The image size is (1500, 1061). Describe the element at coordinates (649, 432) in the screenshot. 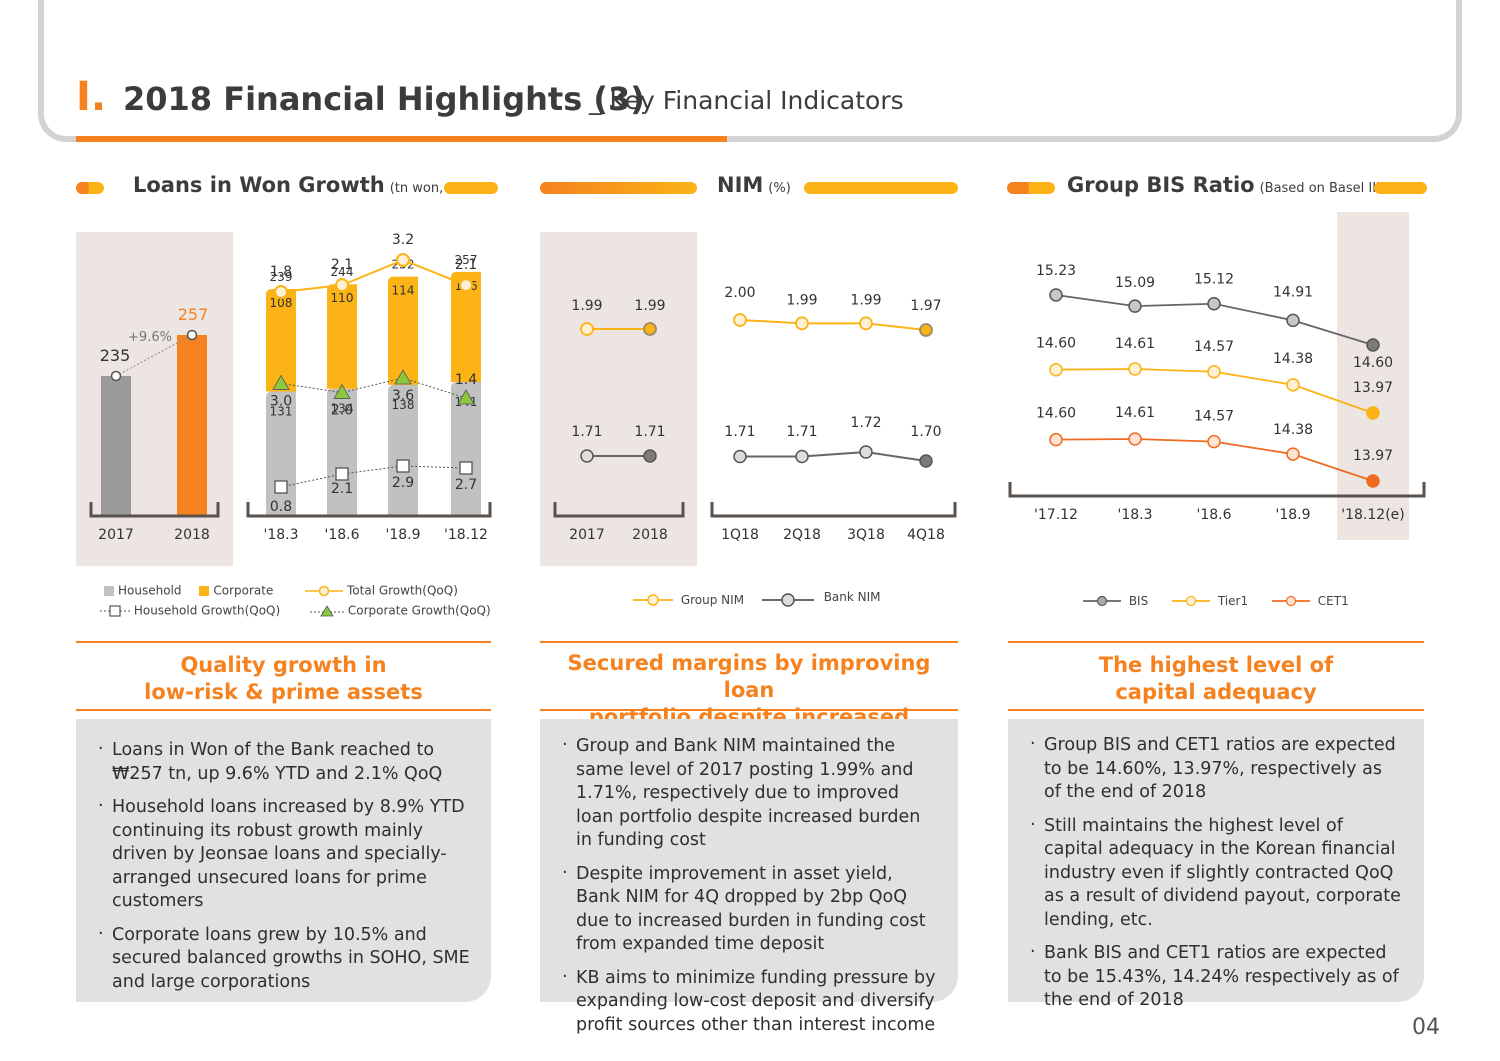

I see `nim-annual-bank-label-1: 1.71` at that location.